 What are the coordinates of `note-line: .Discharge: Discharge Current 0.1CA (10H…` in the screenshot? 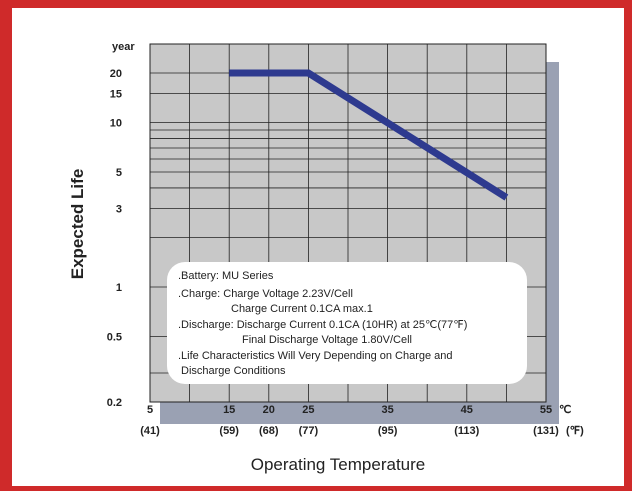 It's located at (322, 325).